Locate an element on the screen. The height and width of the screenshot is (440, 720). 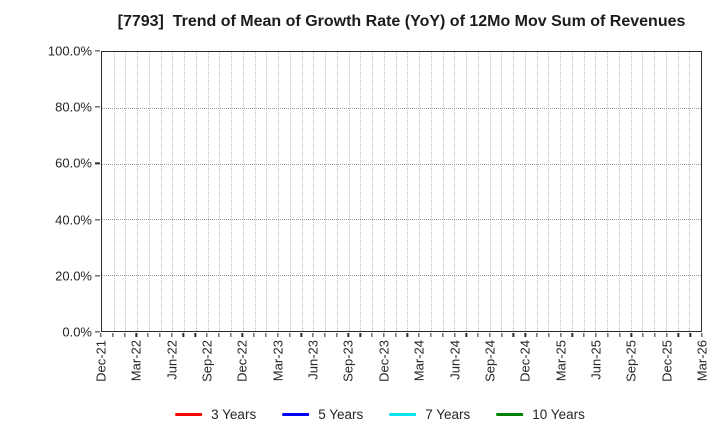
y-tick-label: 80.0% is located at coordinates (73, 107).